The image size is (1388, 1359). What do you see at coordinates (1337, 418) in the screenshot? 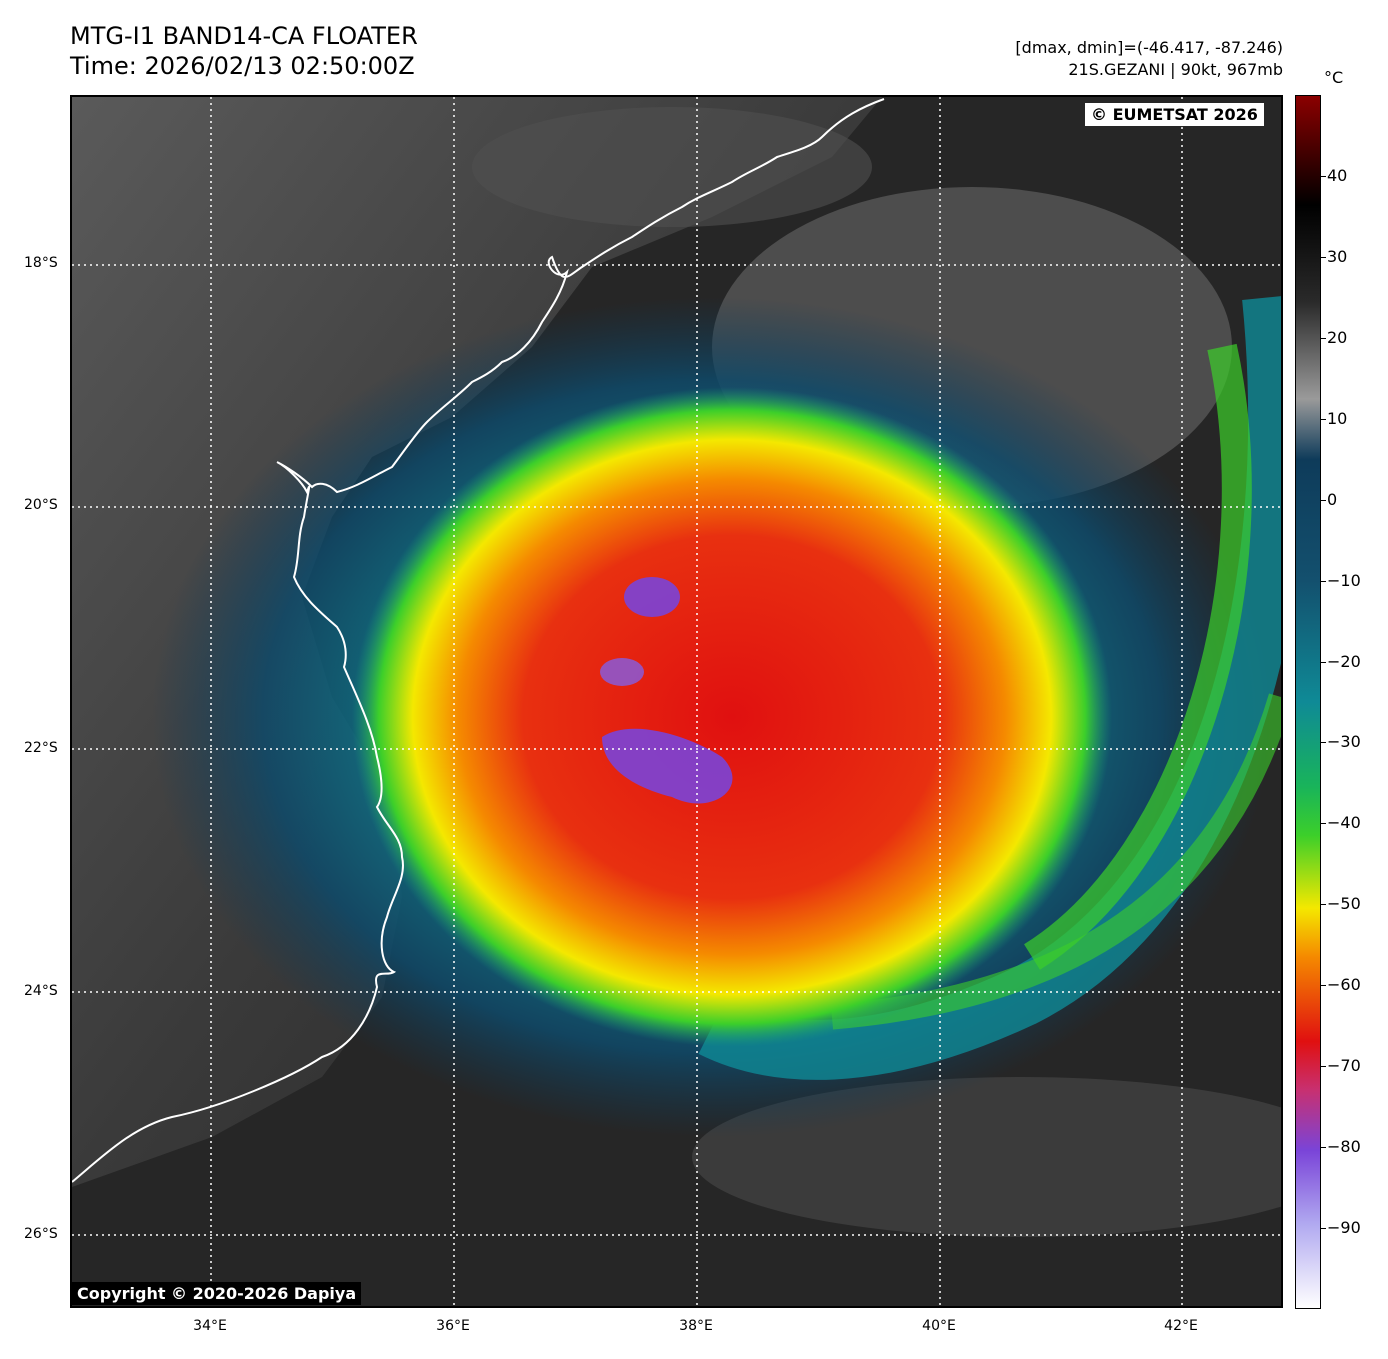
I see `colorbar-tick-label: 10` at bounding box center [1337, 418].